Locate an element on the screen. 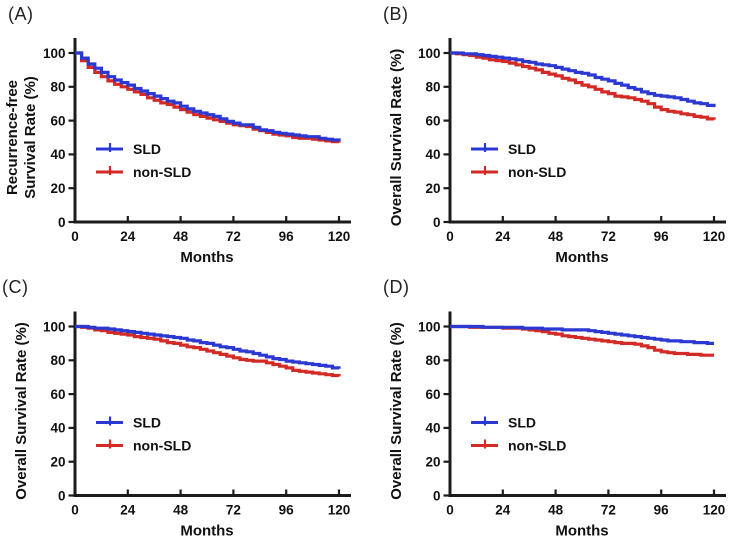 This screenshot has width=750, height=547. panel-label-B: (B) is located at coordinates (396, 14).